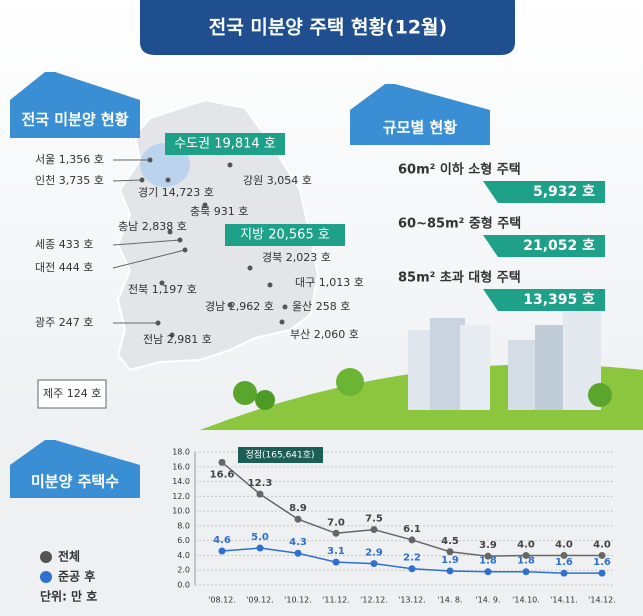 Image resolution: width=643 pixels, height=616 pixels. I want to click on region-label: 제주 124 호, so click(72, 393).